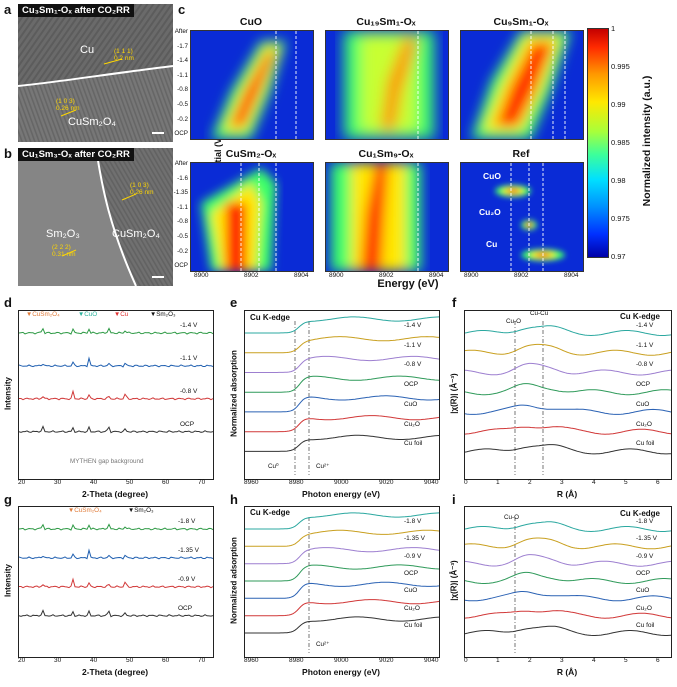 The height and width of the screenshot is (687, 677). What do you see at coordinates (645, 345) in the screenshot?
I see `exafs-f-trace-label: -1.1 V` at bounding box center [645, 345].